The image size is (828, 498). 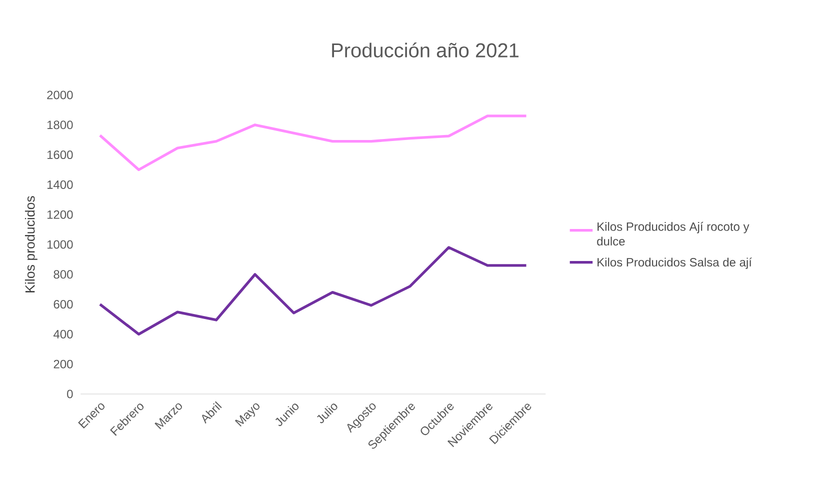 I want to click on y-axis-title: Kilos producidos, so click(x=31, y=244).